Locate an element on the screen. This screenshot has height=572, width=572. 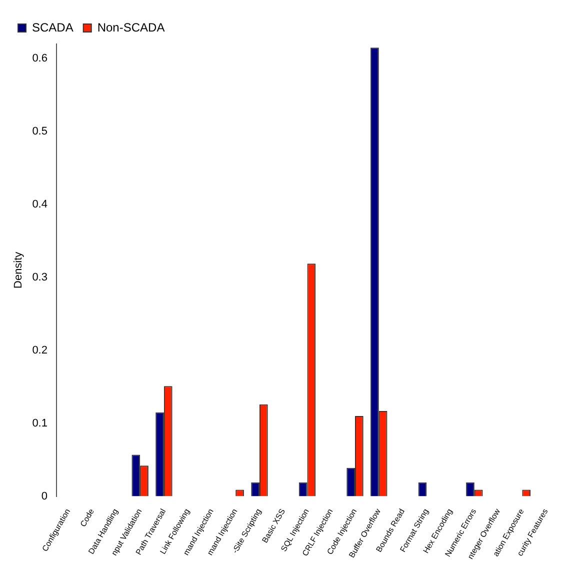
y-tick-label: 0.6 is located at coordinates (40, 58).